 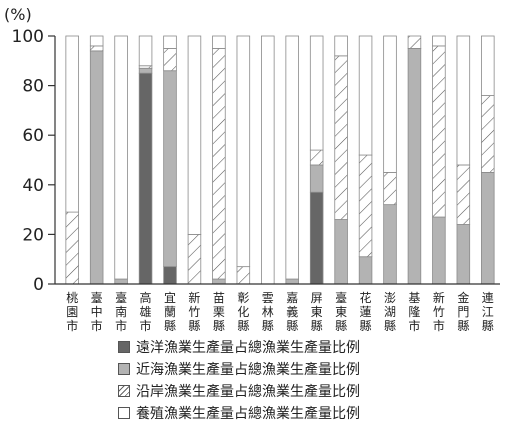 I want to click on x-tick-label: 澎湖縣, so click(x=390, y=312).